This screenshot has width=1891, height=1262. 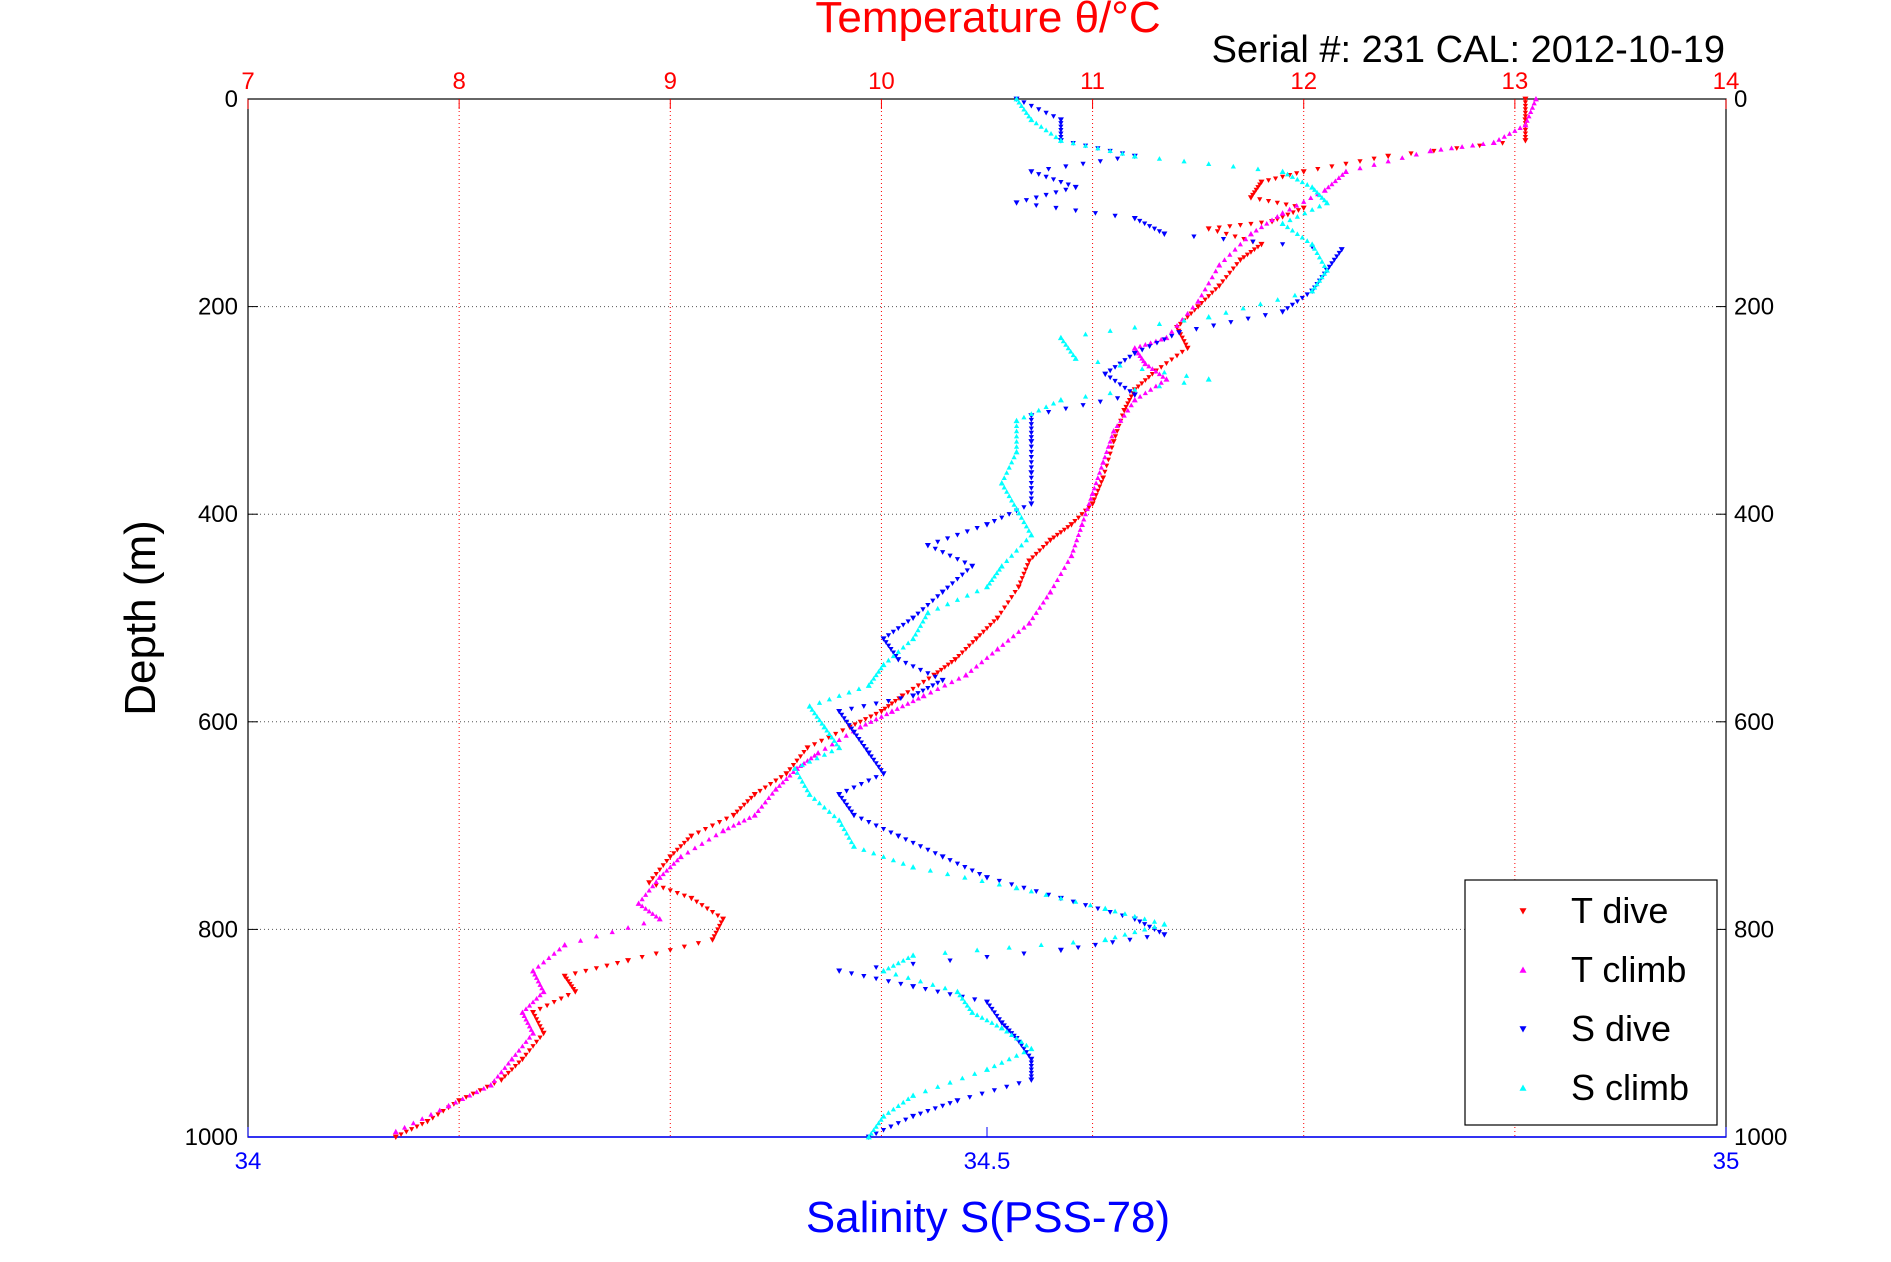 What do you see at coordinates (1621, 1028) in the screenshot?
I see `legend-label: S dive` at bounding box center [1621, 1028].